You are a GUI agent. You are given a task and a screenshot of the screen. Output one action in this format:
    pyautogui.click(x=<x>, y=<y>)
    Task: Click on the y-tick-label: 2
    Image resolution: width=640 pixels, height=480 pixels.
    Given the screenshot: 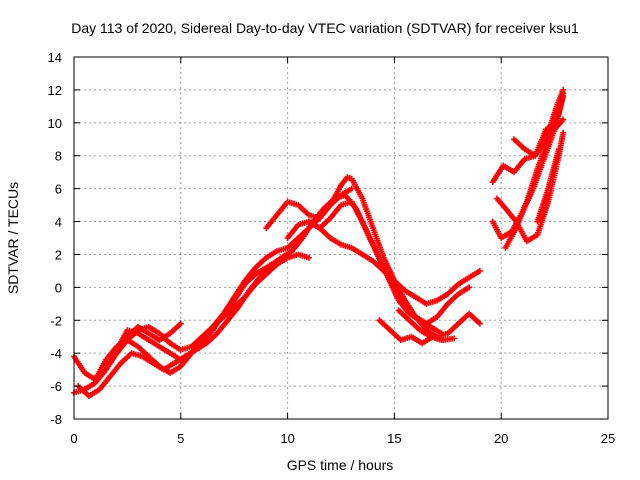 What is the action you would take?
    pyautogui.click(x=58, y=254)
    